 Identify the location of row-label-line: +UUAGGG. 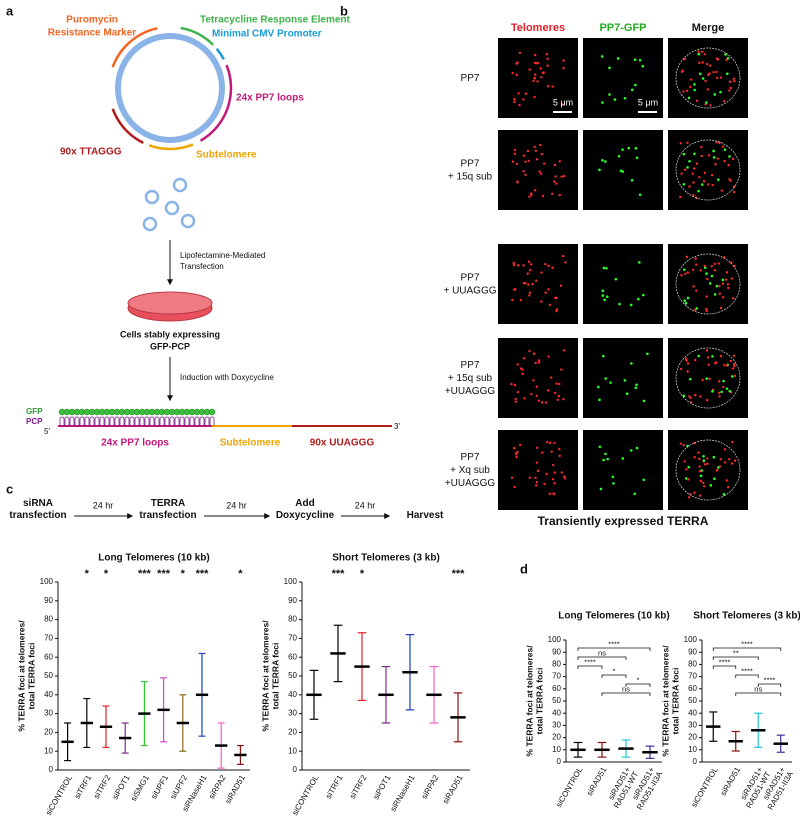
(470, 391).